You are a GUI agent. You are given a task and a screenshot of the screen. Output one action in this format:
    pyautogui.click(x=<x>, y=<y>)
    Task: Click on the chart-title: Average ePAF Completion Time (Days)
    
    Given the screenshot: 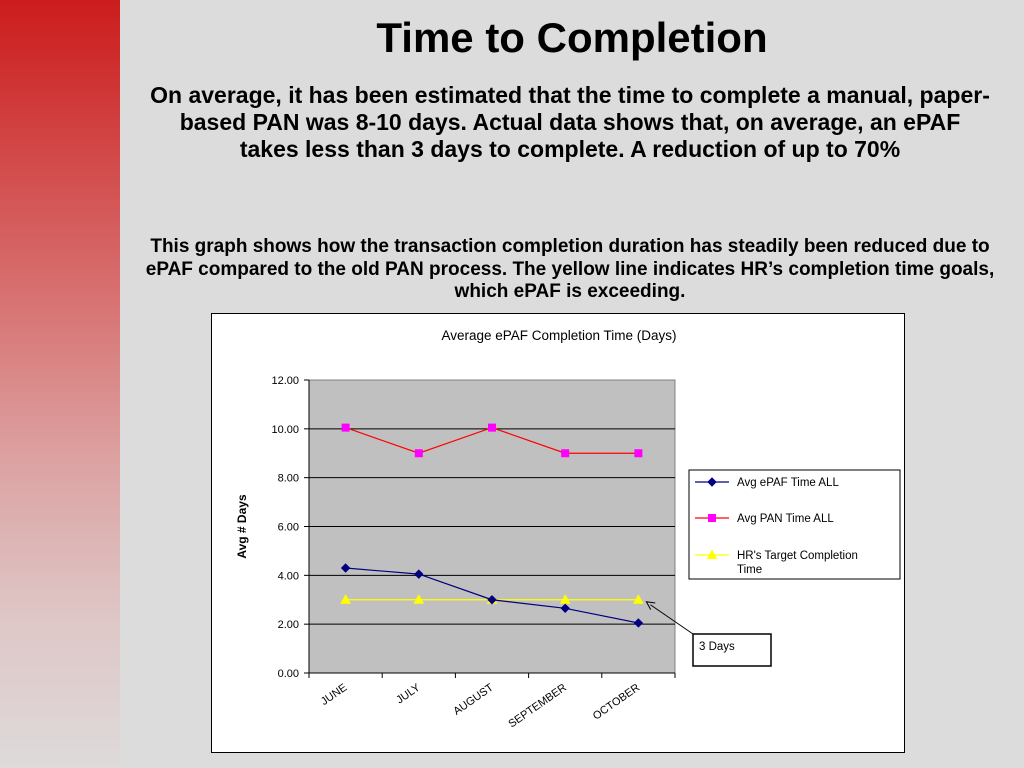 What is the action you would take?
    pyautogui.click(x=558, y=335)
    